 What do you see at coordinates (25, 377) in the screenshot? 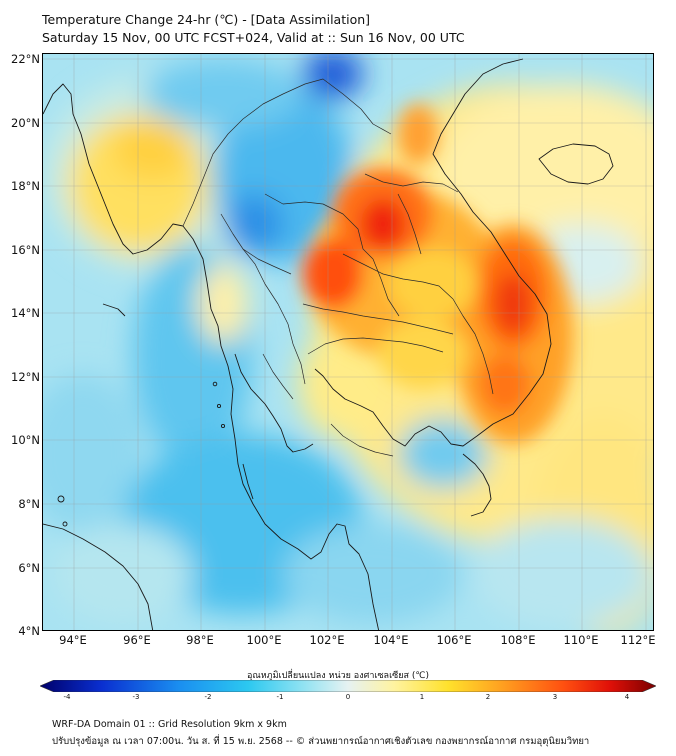
I see `lat-label: 12°N` at bounding box center [25, 377].